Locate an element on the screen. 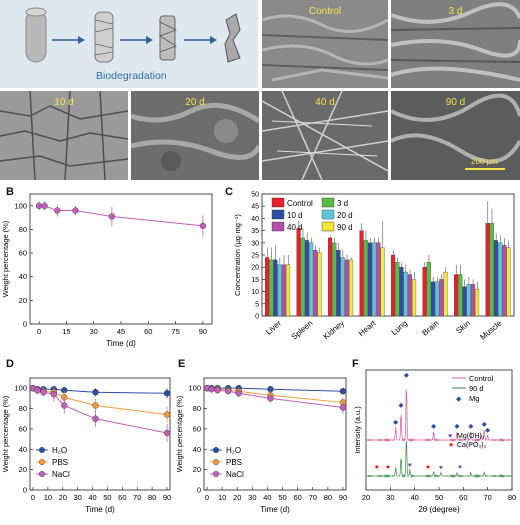 The image size is (520, 525). y-tick-label: 80 is located at coordinates (197, 408).